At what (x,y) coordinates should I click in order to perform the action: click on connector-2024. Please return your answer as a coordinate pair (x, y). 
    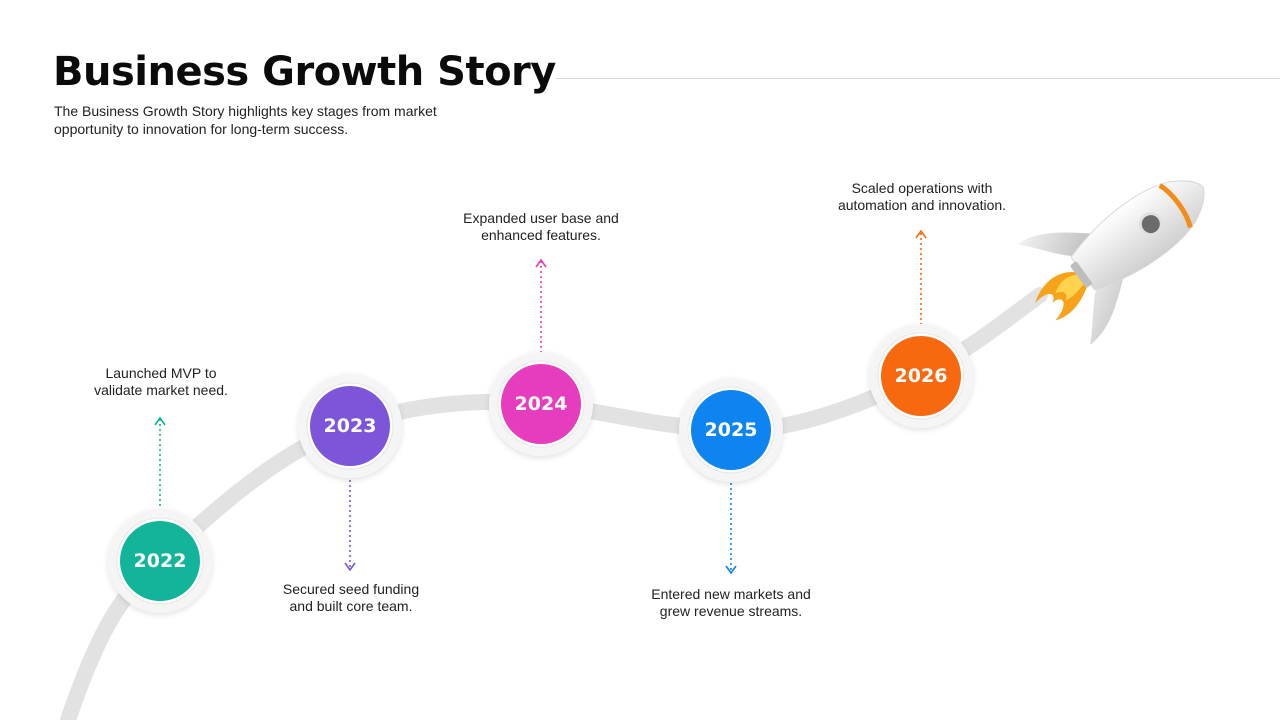
    Looking at the image, I should click on (541, 312).